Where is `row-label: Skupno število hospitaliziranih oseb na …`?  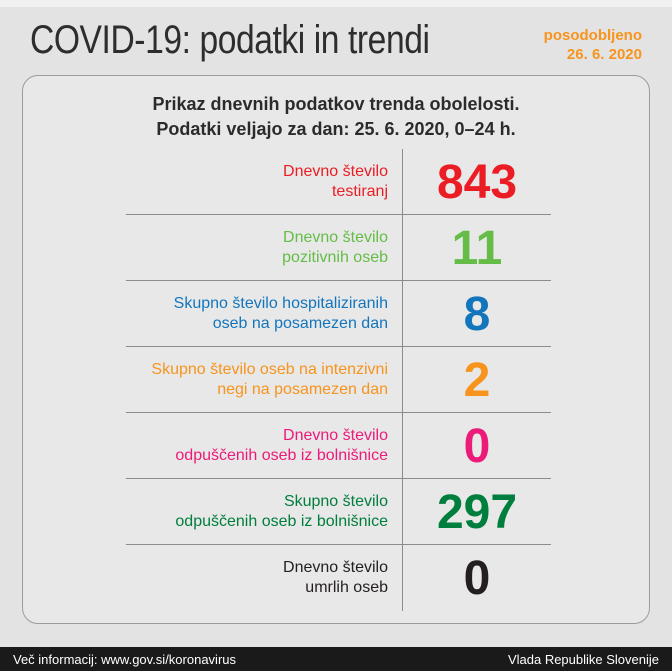 row-label: Skupno število hospitaliziranih oseb na … is located at coordinates (213, 314).